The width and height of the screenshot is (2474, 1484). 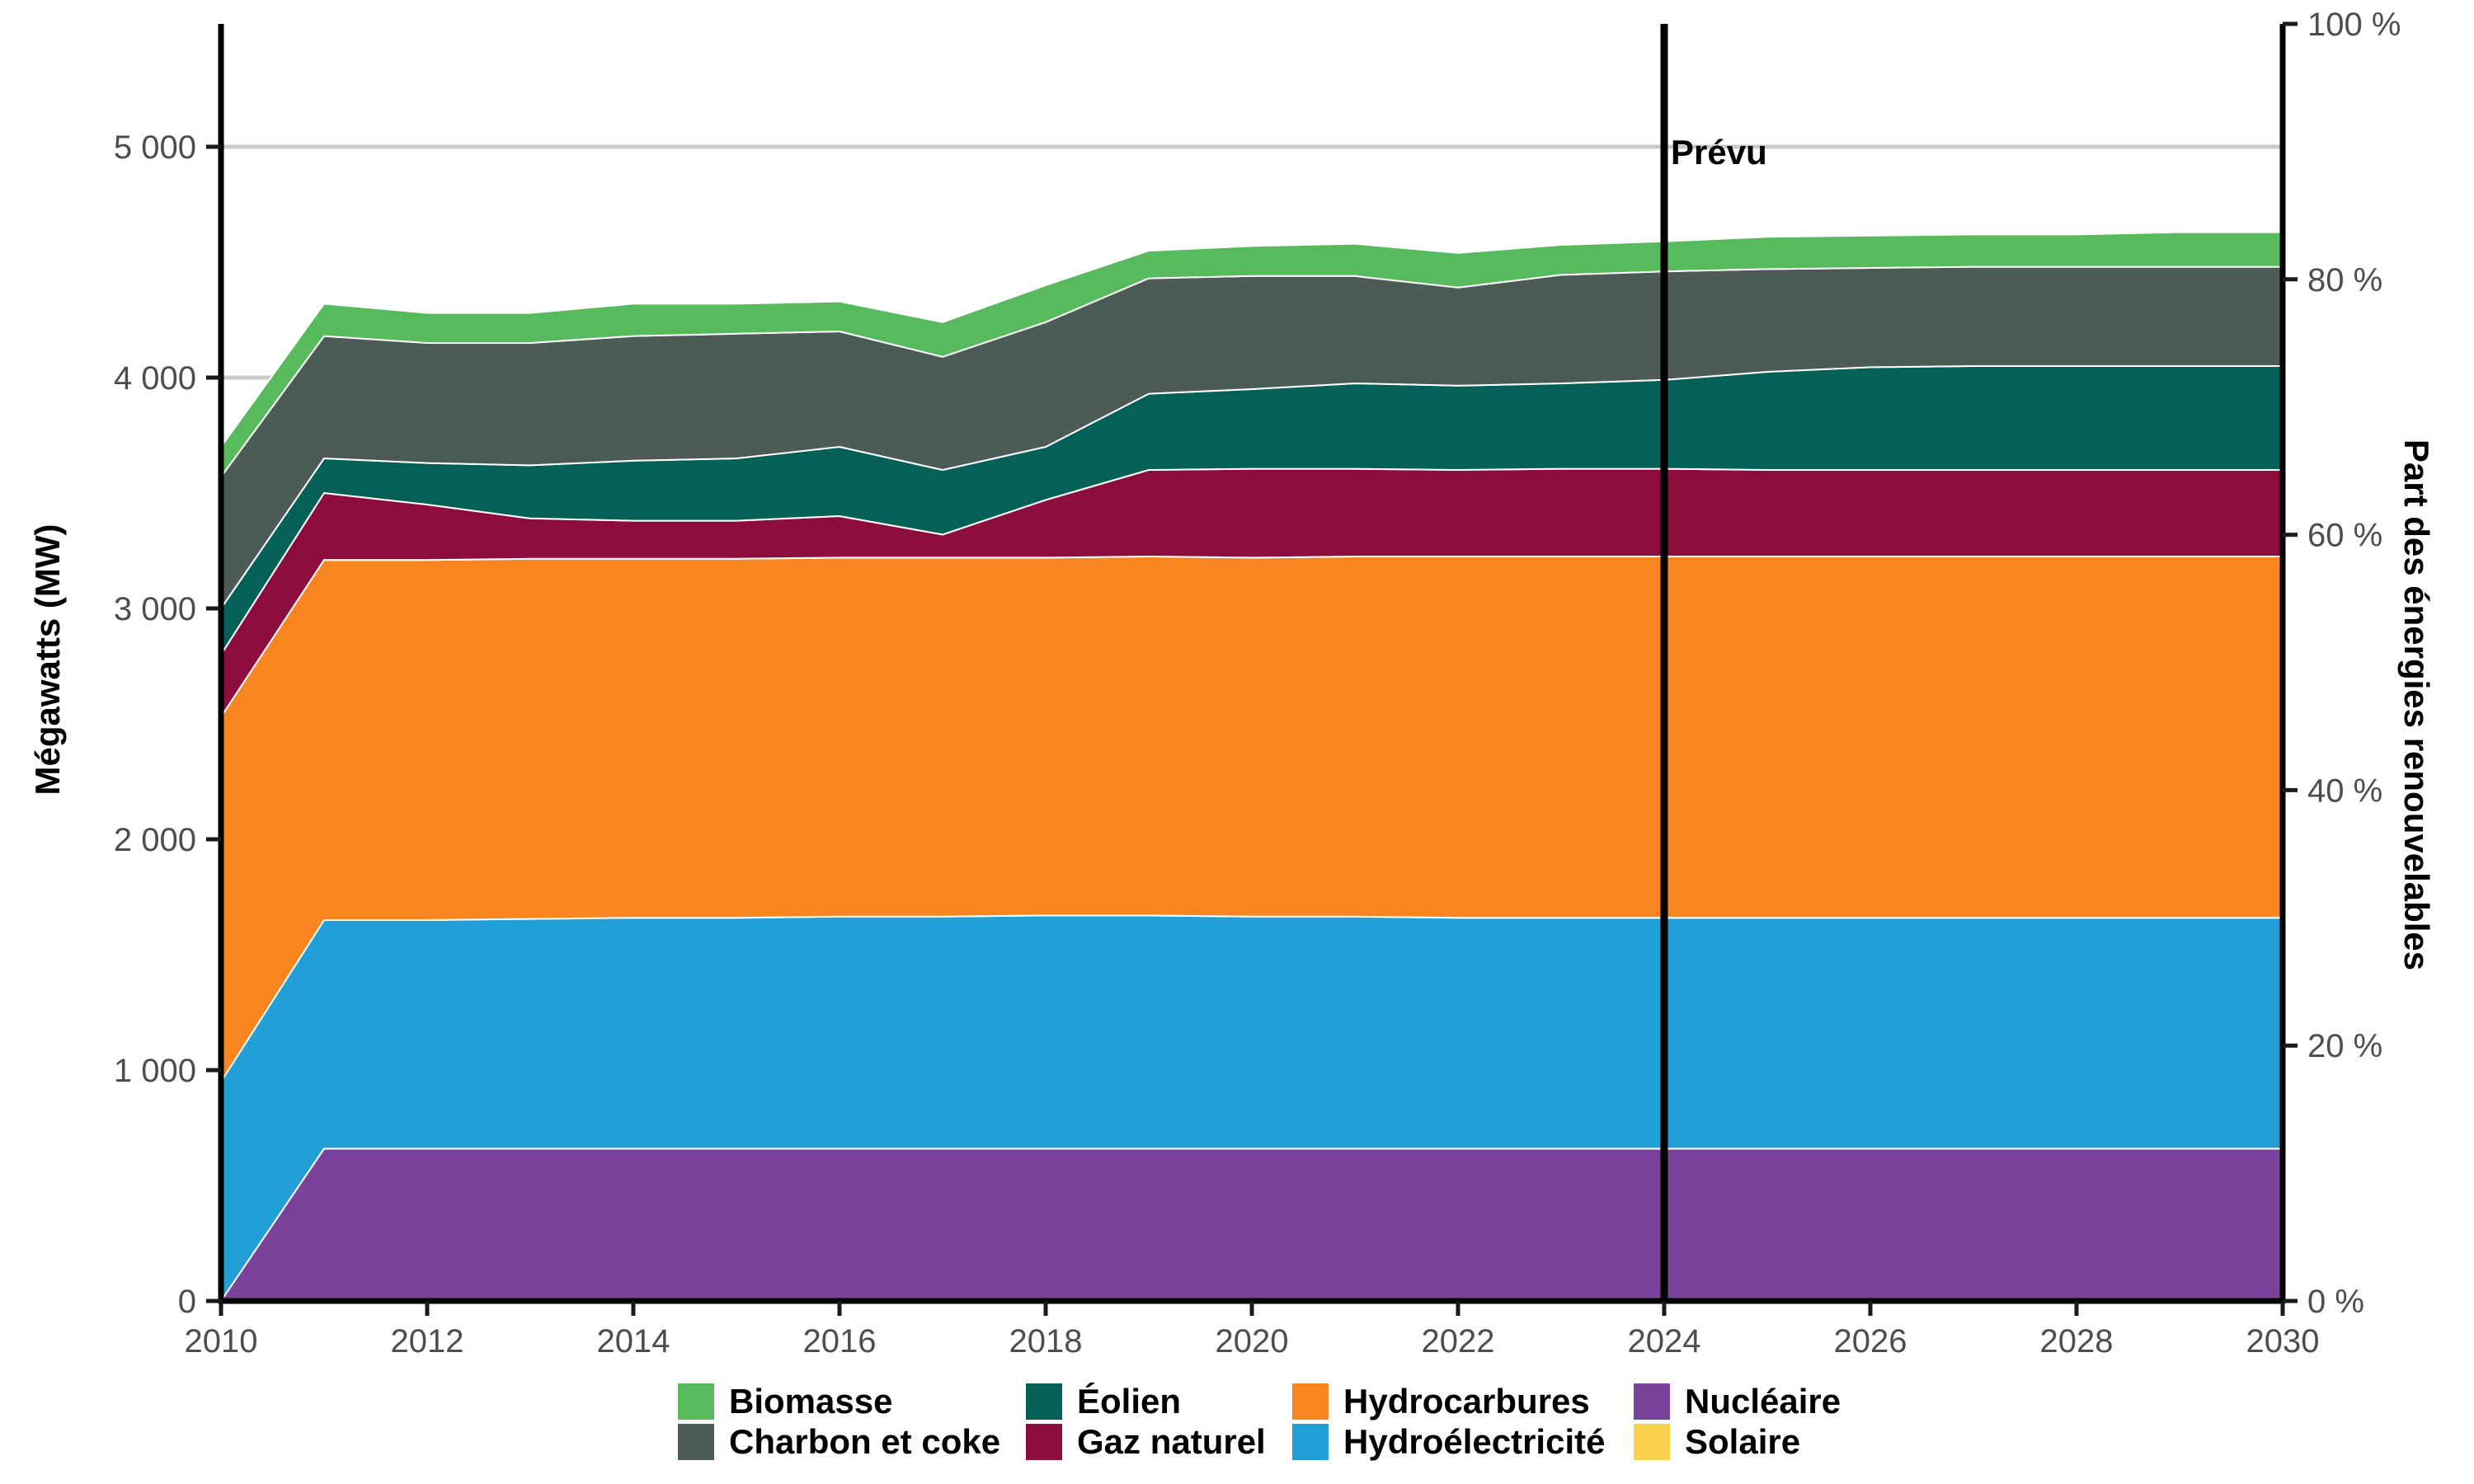 What do you see at coordinates (840, 1341) in the screenshot?
I see `x-tick-label: 2016` at bounding box center [840, 1341].